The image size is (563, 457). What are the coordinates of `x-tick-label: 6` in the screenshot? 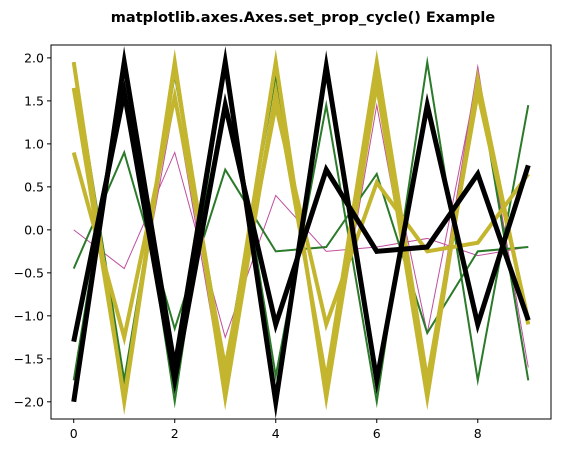 It's located at (377, 433).